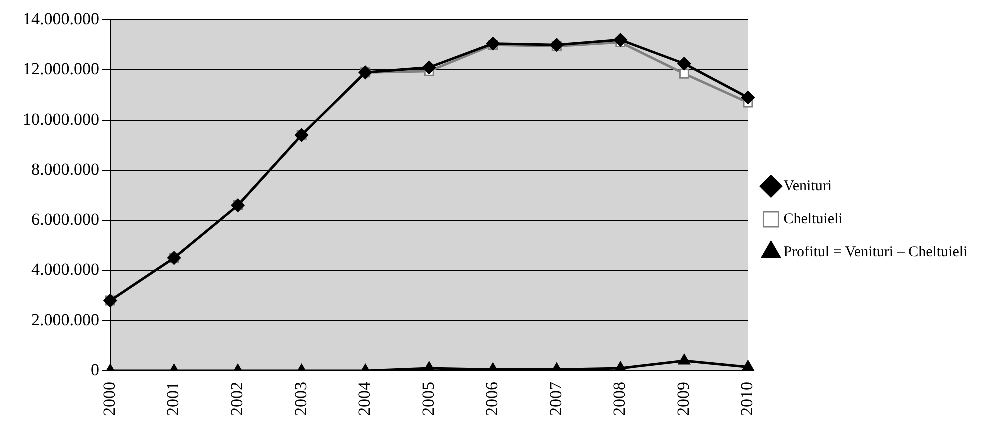 The width and height of the screenshot is (984, 429). I want to click on legend-label: Profitul = Venituri – Cheltuieli, so click(876, 252).